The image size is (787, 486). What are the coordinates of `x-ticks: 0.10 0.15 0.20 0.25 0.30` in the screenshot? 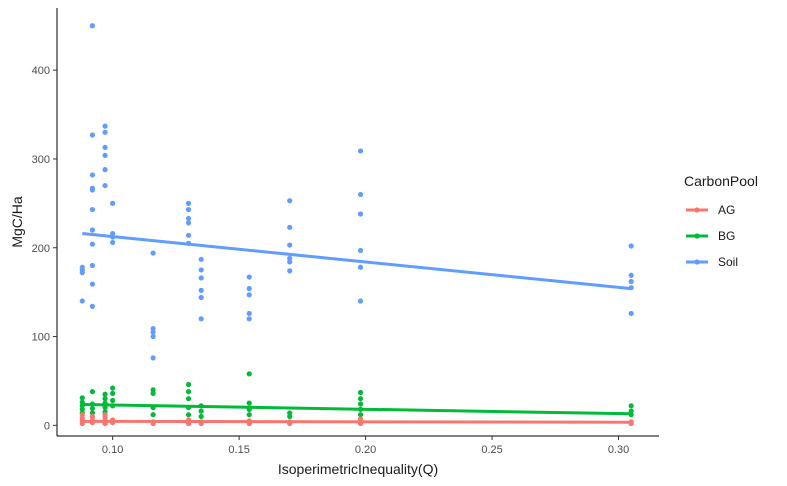 It's located at (365, 446).